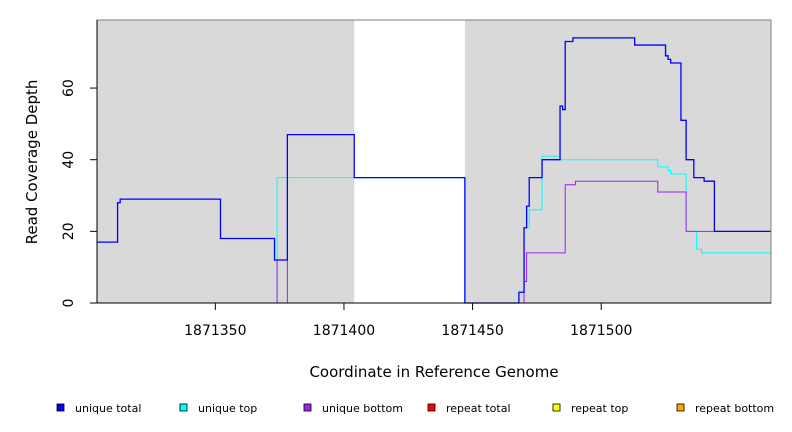 Image resolution: width=792 pixels, height=432 pixels. I want to click on y-tick-label: 0, so click(69, 303).